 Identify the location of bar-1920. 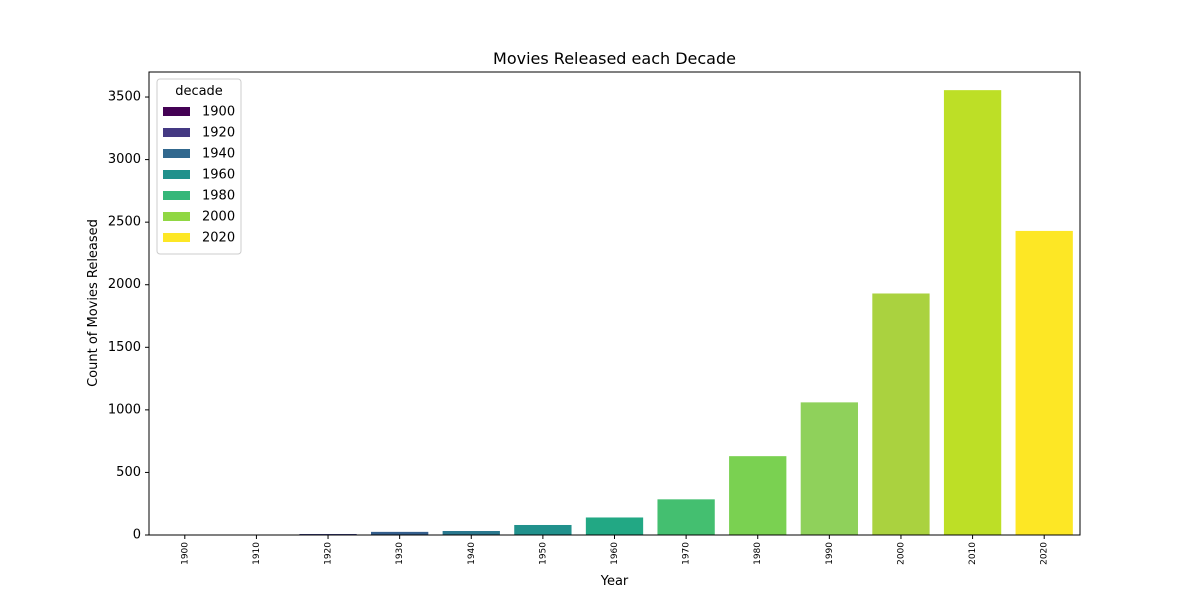
(328, 534).